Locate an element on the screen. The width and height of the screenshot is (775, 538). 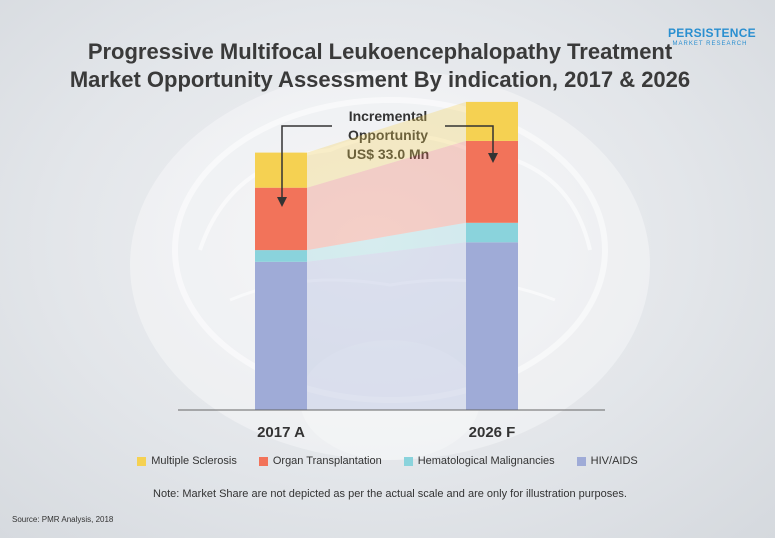
legend-item-hiv-aids: HIV/AIDS is located at coordinates (607, 461).